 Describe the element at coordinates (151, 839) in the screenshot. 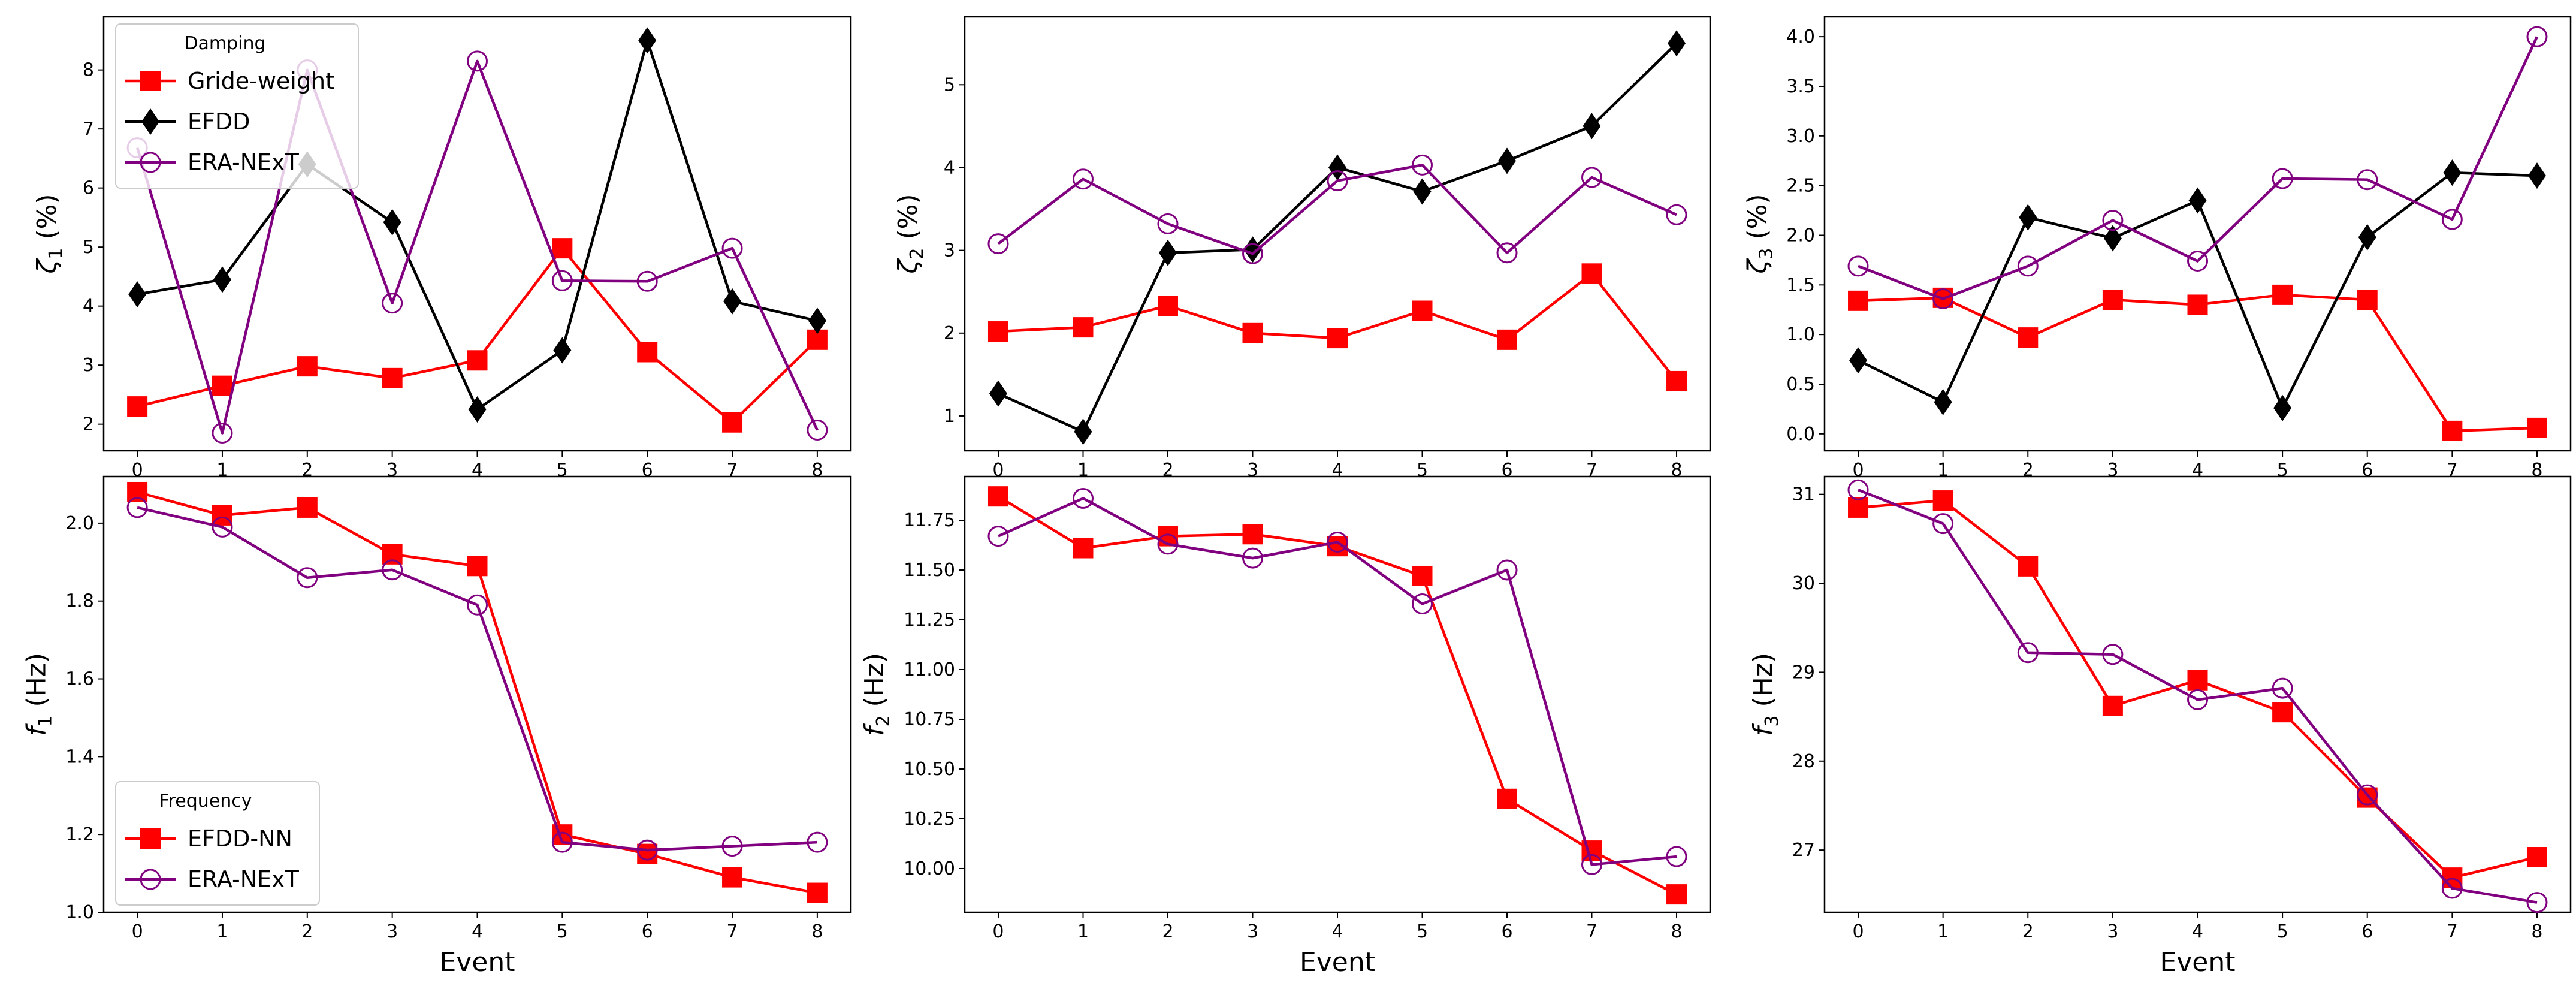

I see `legend-marker` at that location.